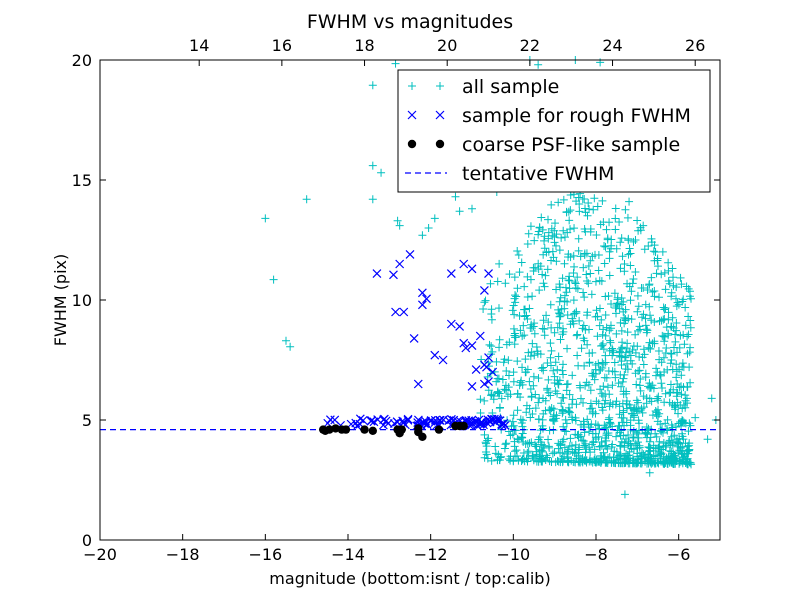 The height and width of the screenshot is (600, 800). What do you see at coordinates (364, 429) in the screenshot?
I see `coarse-psf-point` at bounding box center [364, 429].